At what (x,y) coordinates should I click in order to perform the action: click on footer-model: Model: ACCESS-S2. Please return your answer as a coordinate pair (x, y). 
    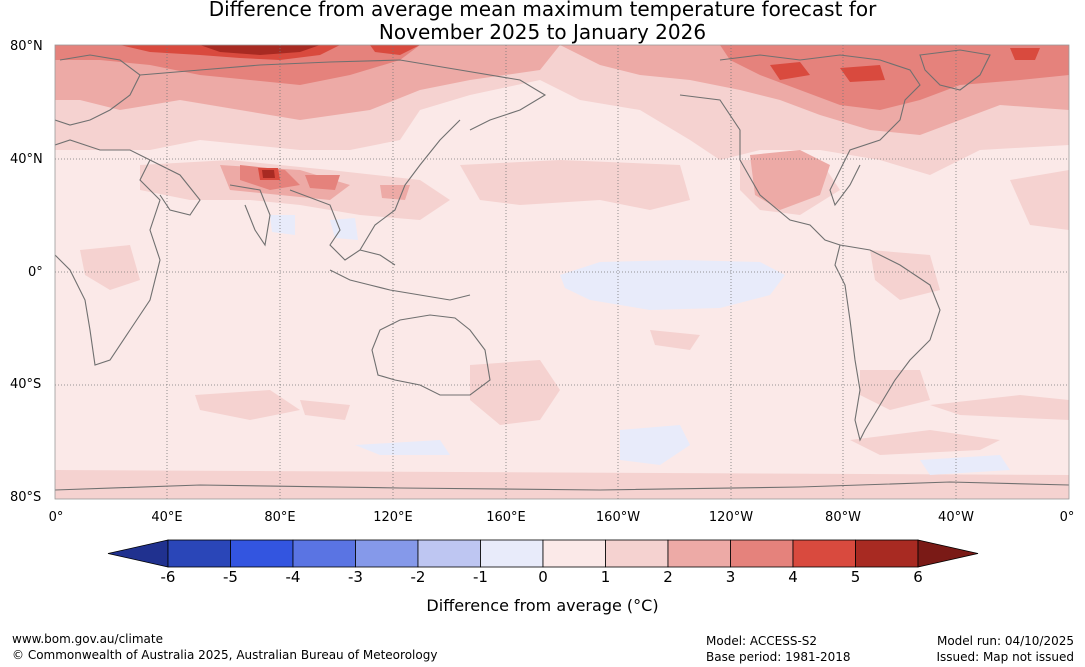
    Looking at the image, I should click on (762, 641).